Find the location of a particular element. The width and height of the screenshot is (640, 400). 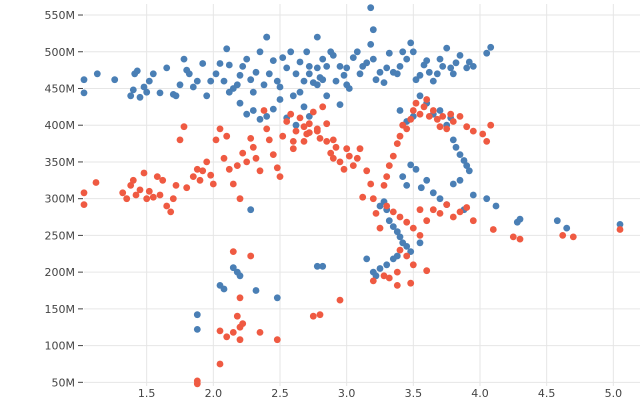

y-tick-label: 50M is located at coordinates (64, 382).